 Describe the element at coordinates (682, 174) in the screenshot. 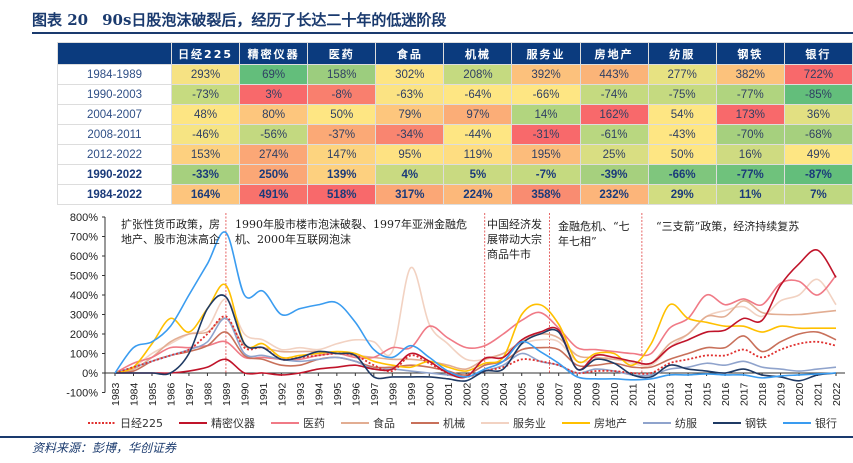

I see `return-cell: -66%` at that location.